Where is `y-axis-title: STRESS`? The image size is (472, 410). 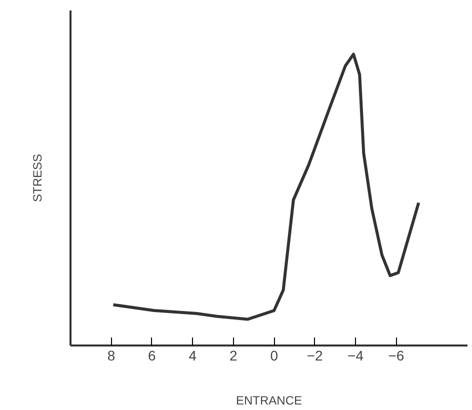 y-axis-title: STRESS is located at coordinates (37, 178).